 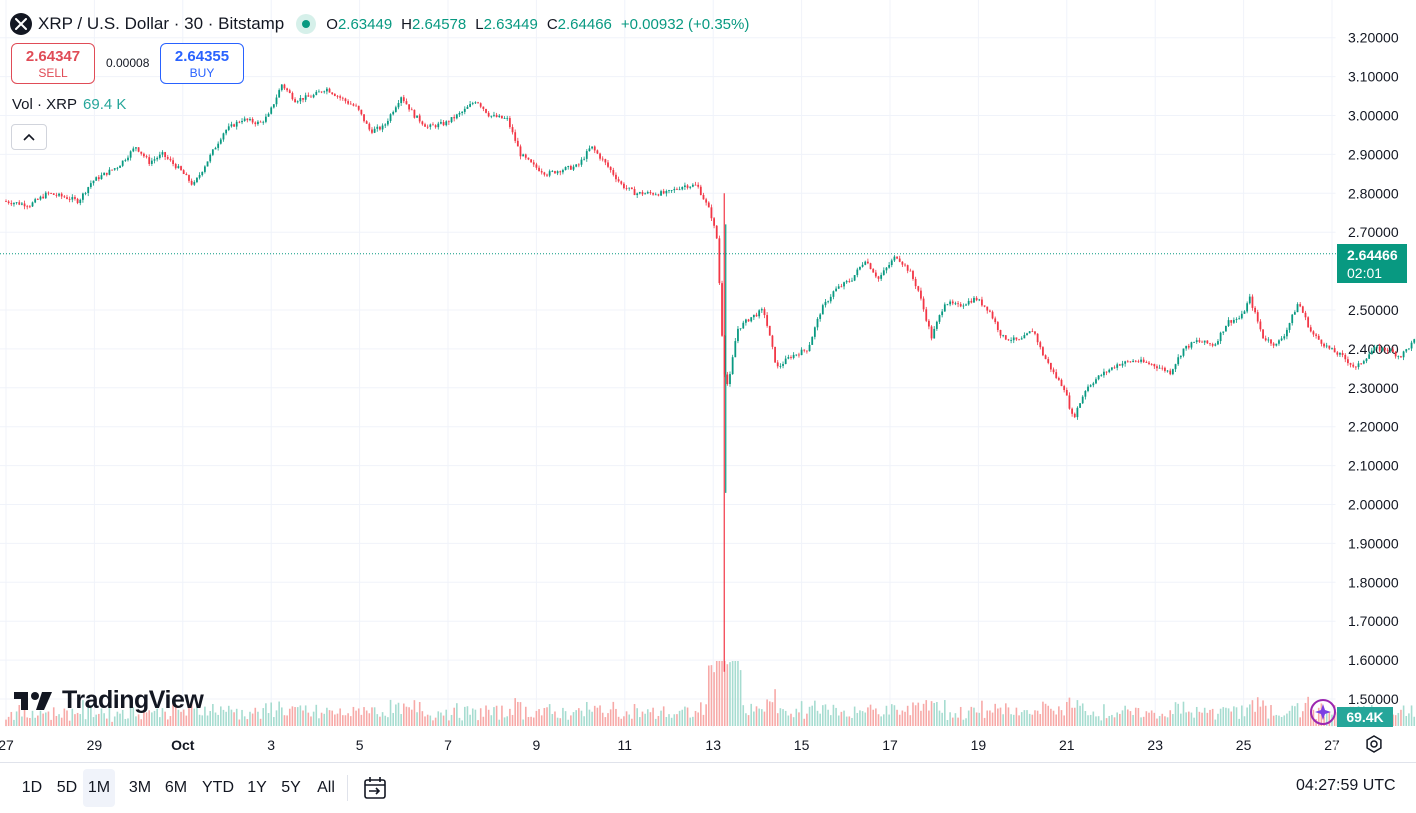 I want to click on buy-button: 2.64355 BUY, so click(x=202, y=63).